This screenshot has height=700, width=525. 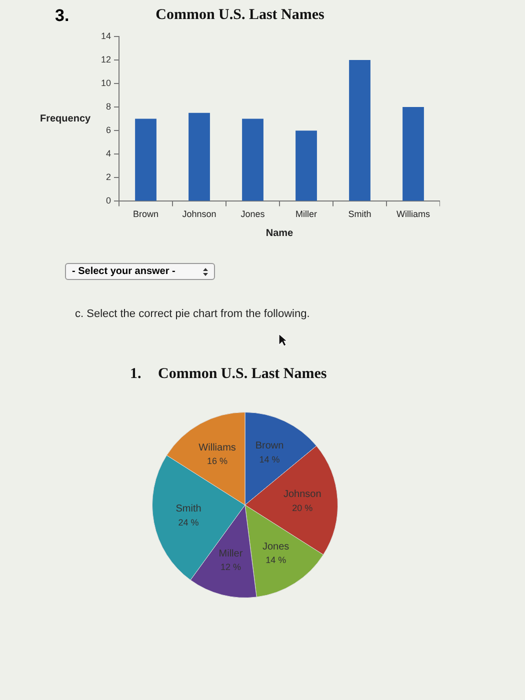 What do you see at coordinates (136, 374) in the screenshot?
I see `text: 1.` at bounding box center [136, 374].